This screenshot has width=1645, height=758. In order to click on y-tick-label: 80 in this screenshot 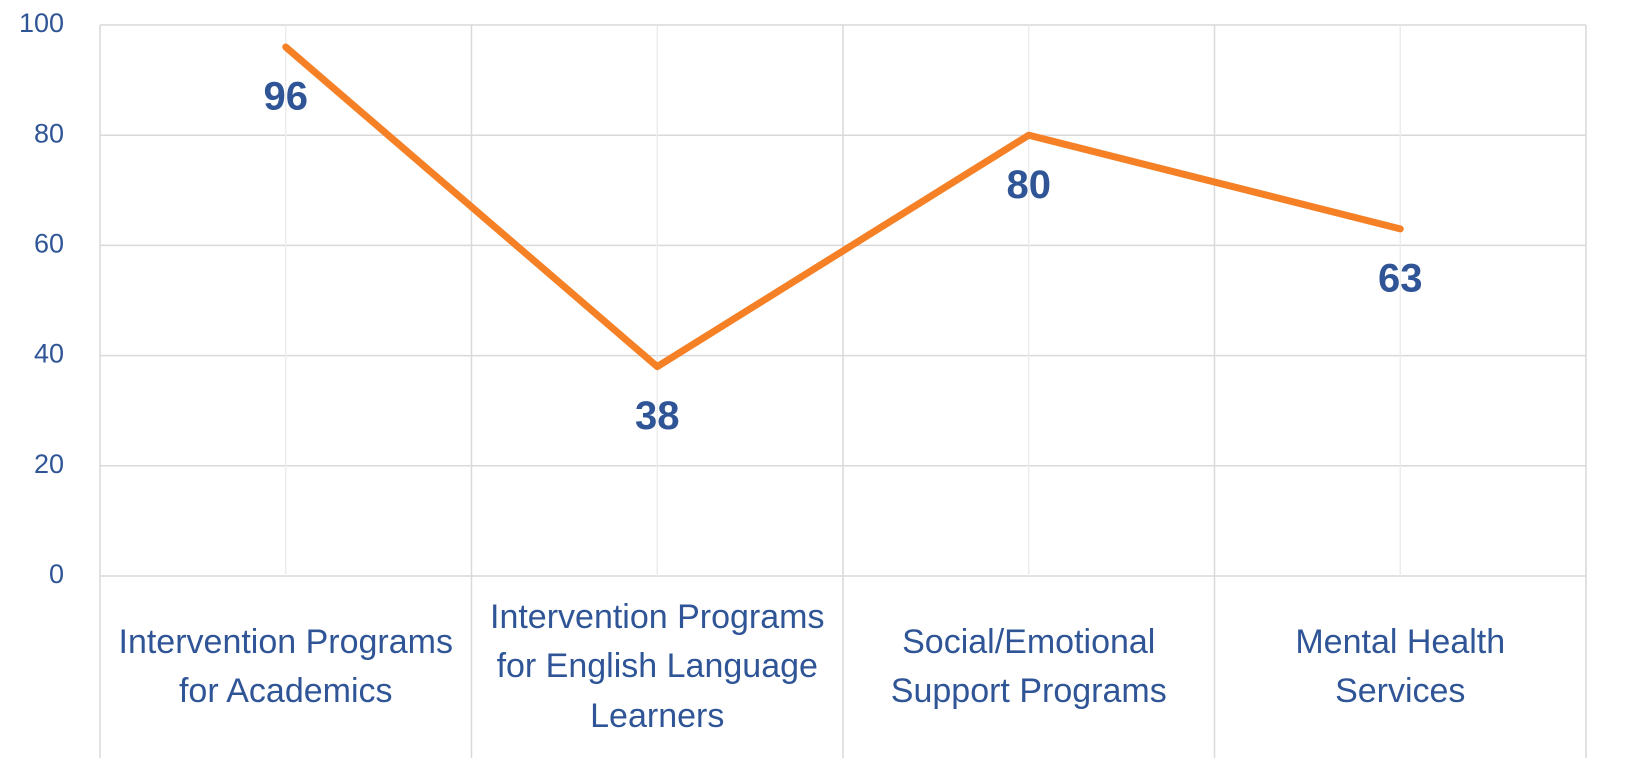, I will do `click(49, 133)`.